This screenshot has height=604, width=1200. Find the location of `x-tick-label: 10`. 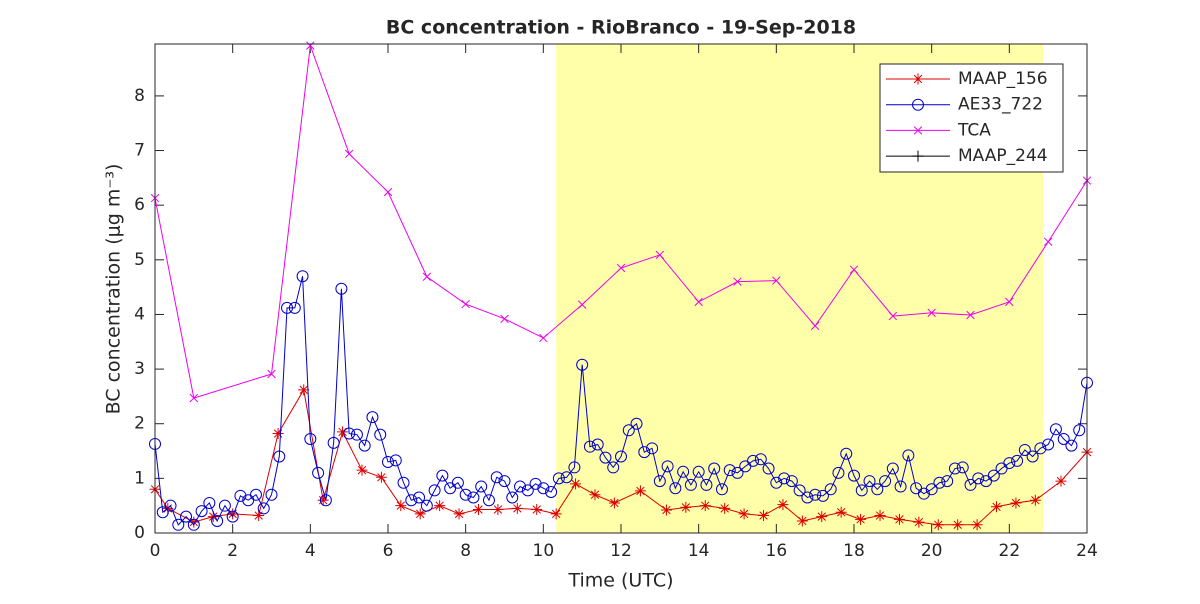

x-tick-label: 10 is located at coordinates (544, 551).